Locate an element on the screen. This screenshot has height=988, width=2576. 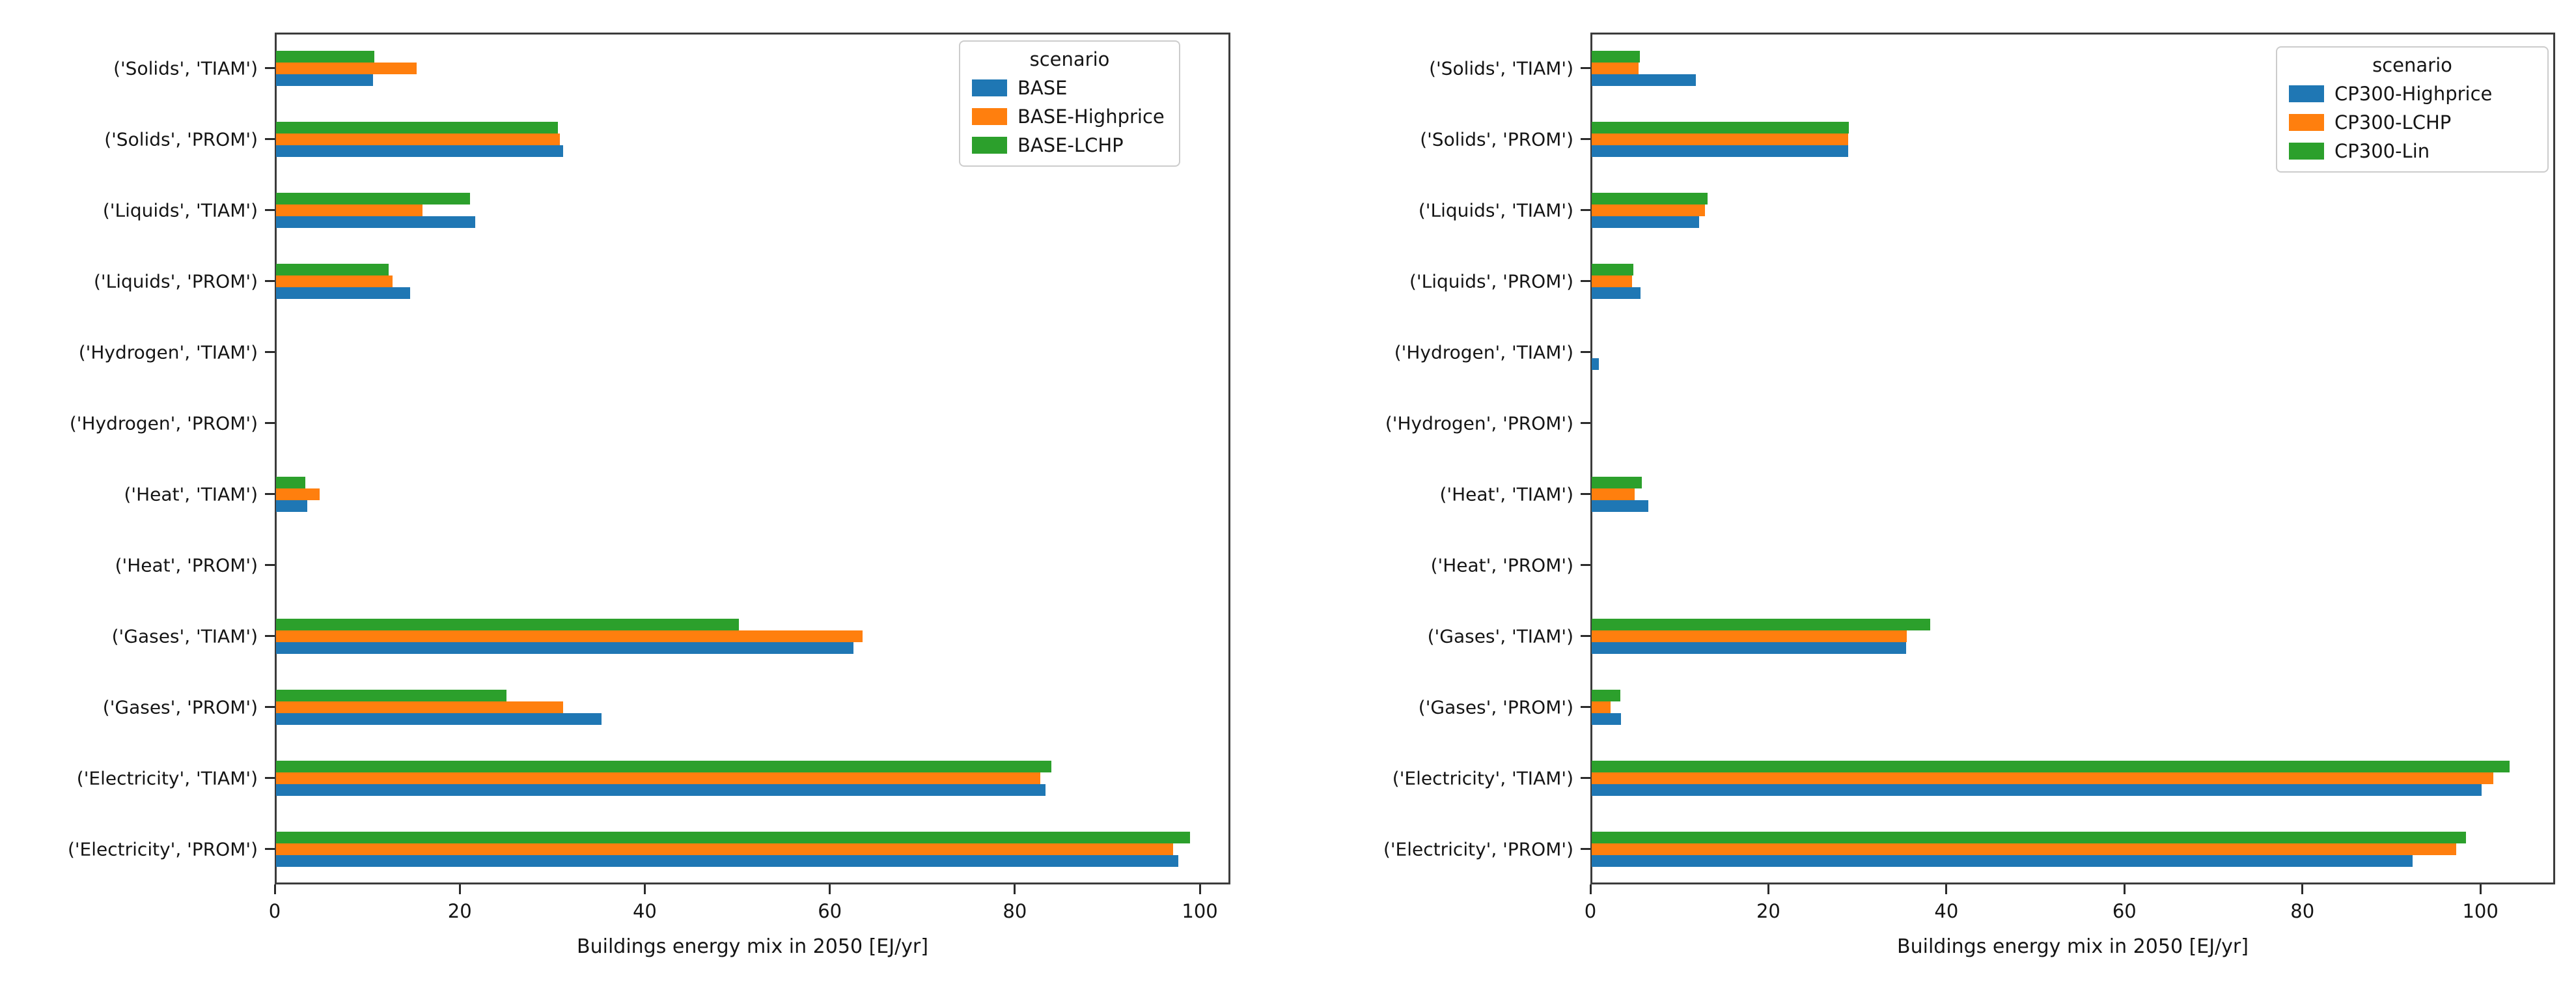
legend-entry-label: BASE-LCHP is located at coordinates (1071, 145).